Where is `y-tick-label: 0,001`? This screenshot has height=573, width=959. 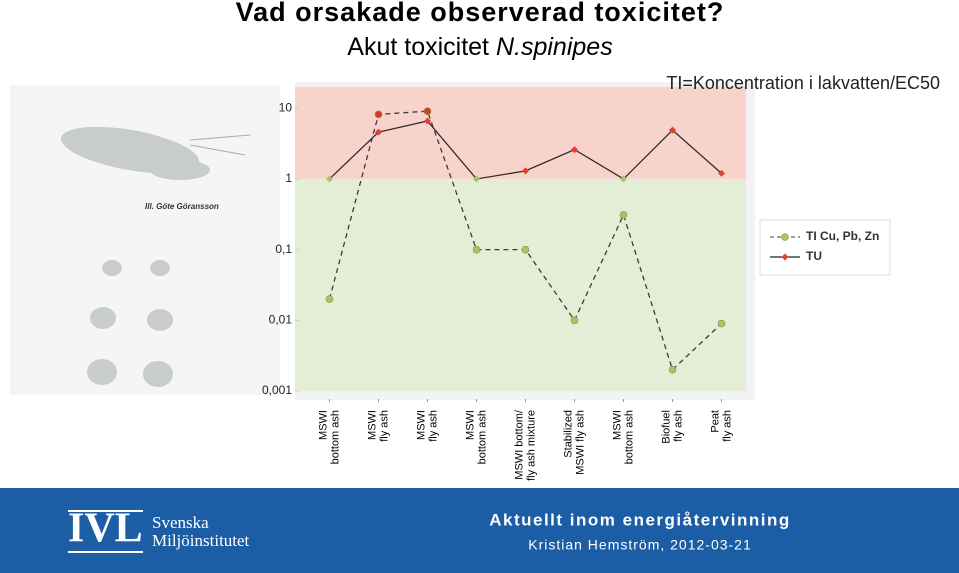
y-tick-label: 0,001 is located at coordinates (277, 390).